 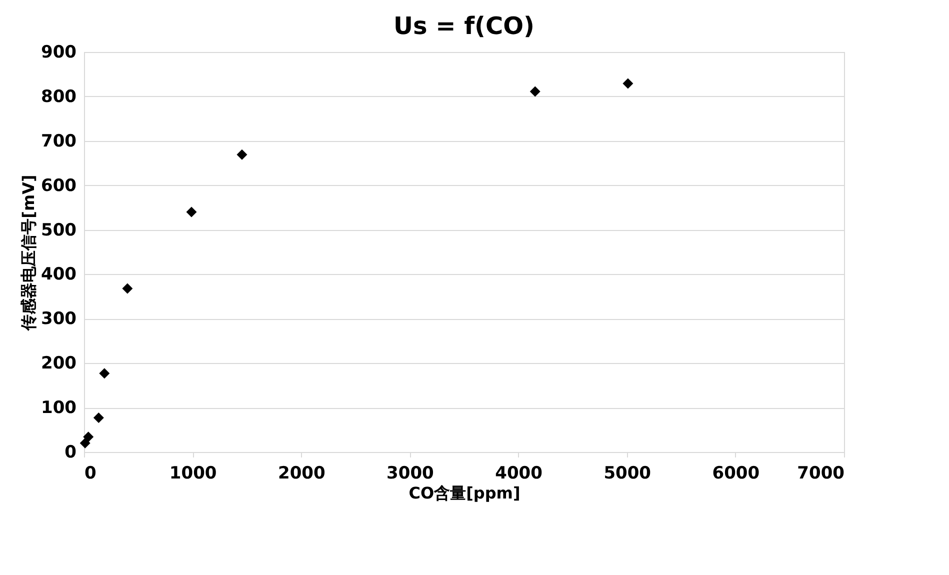 I want to click on y-tick-label: 500, so click(x=59, y=230).